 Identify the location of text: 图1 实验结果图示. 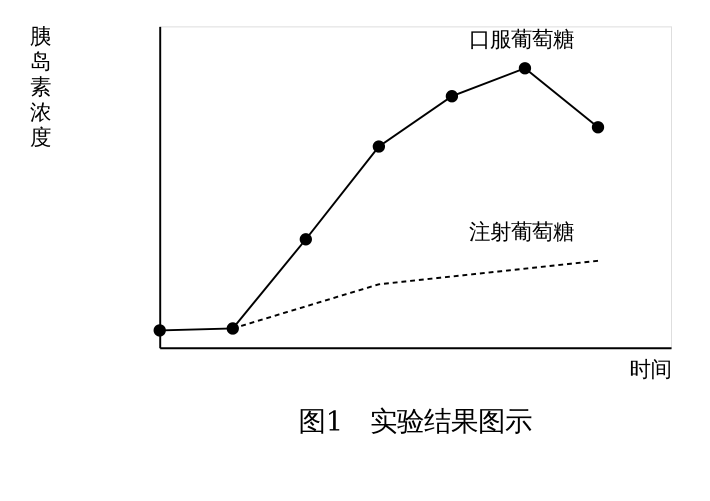
(415, 422).